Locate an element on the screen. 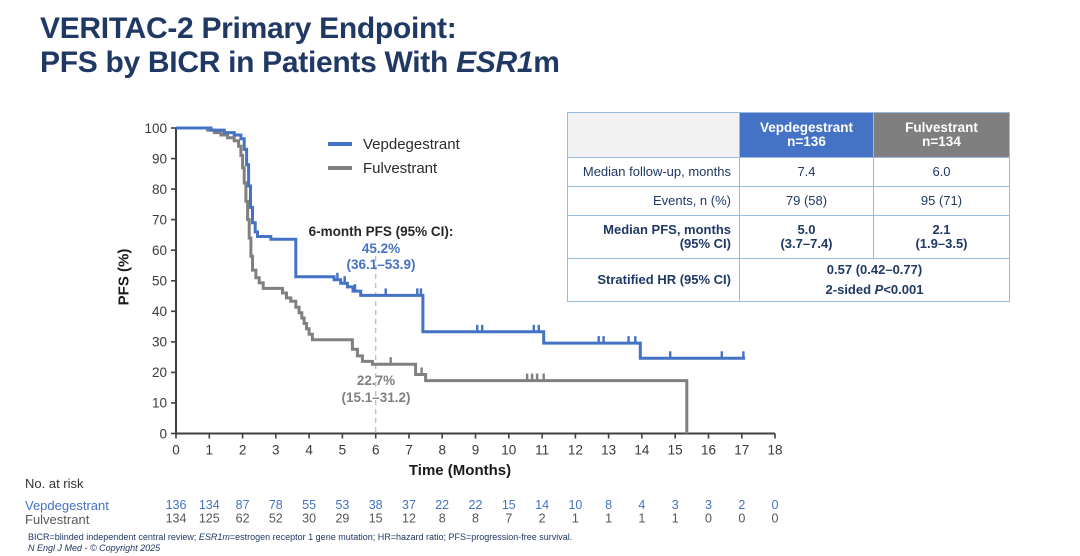 The image size is (1080, 556). median-pfs-fulvestrant: 2.1 (1.9–3.5) is located at coordinates (941, 236).